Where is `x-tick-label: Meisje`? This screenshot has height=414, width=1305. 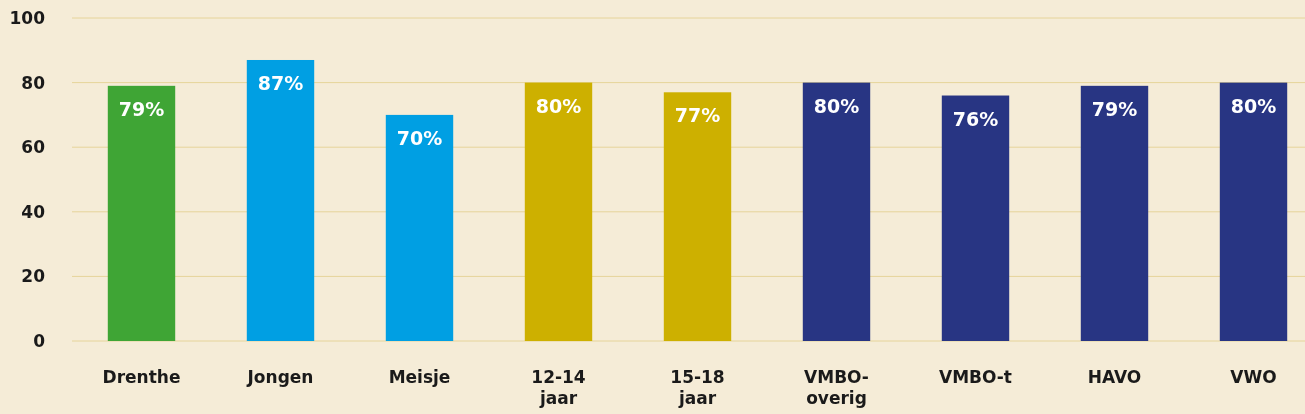
x-tick-label: Meisje is located at coordinates (419, 377).